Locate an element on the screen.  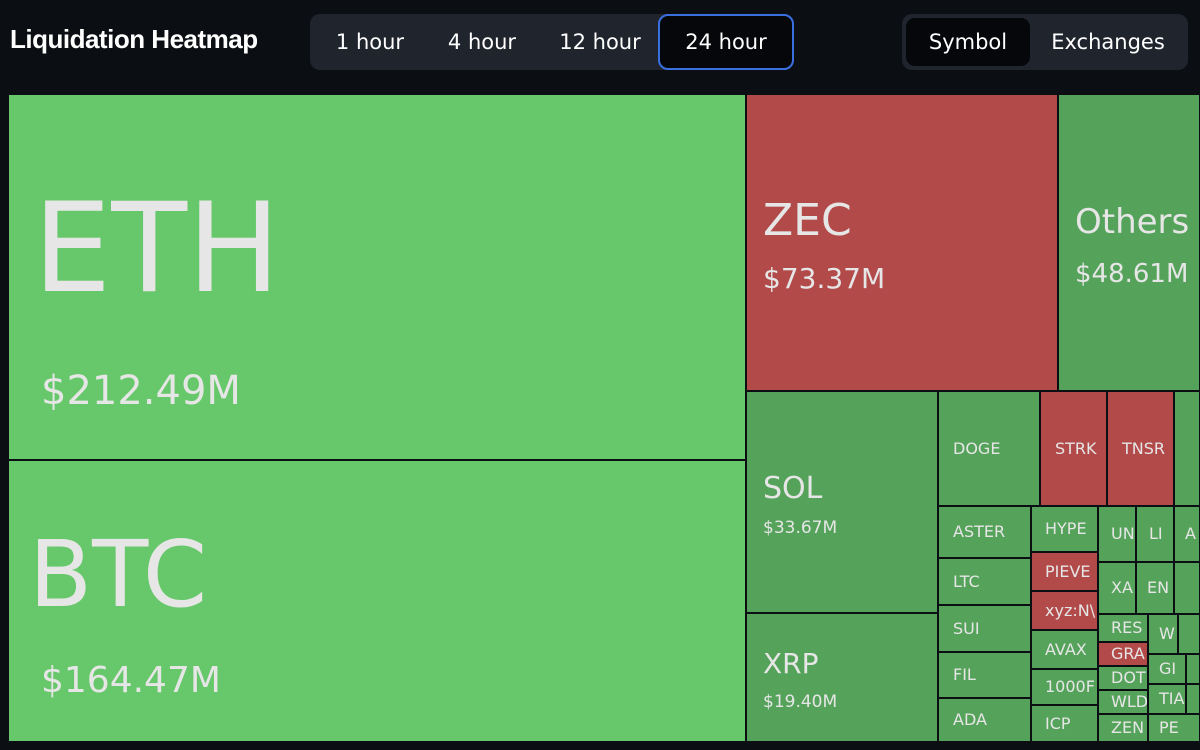
tile-zen: ZEN is located at coordinates (1123, 728).